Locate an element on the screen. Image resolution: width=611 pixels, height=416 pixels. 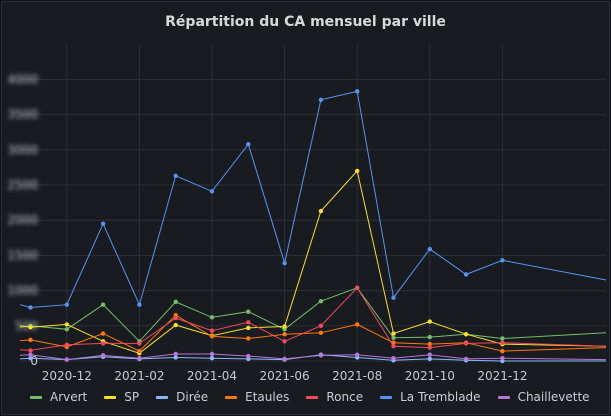
legend-label: Etaules is located at coordinates (267, 397).